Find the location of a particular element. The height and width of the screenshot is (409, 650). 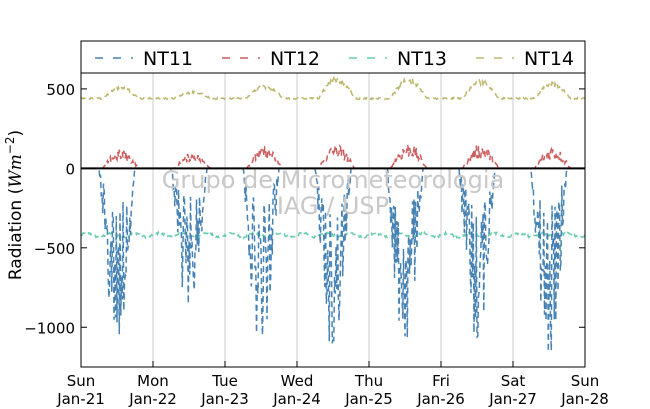

x-tick-label-date: Jan-27 is located at coordinates (512, 399).